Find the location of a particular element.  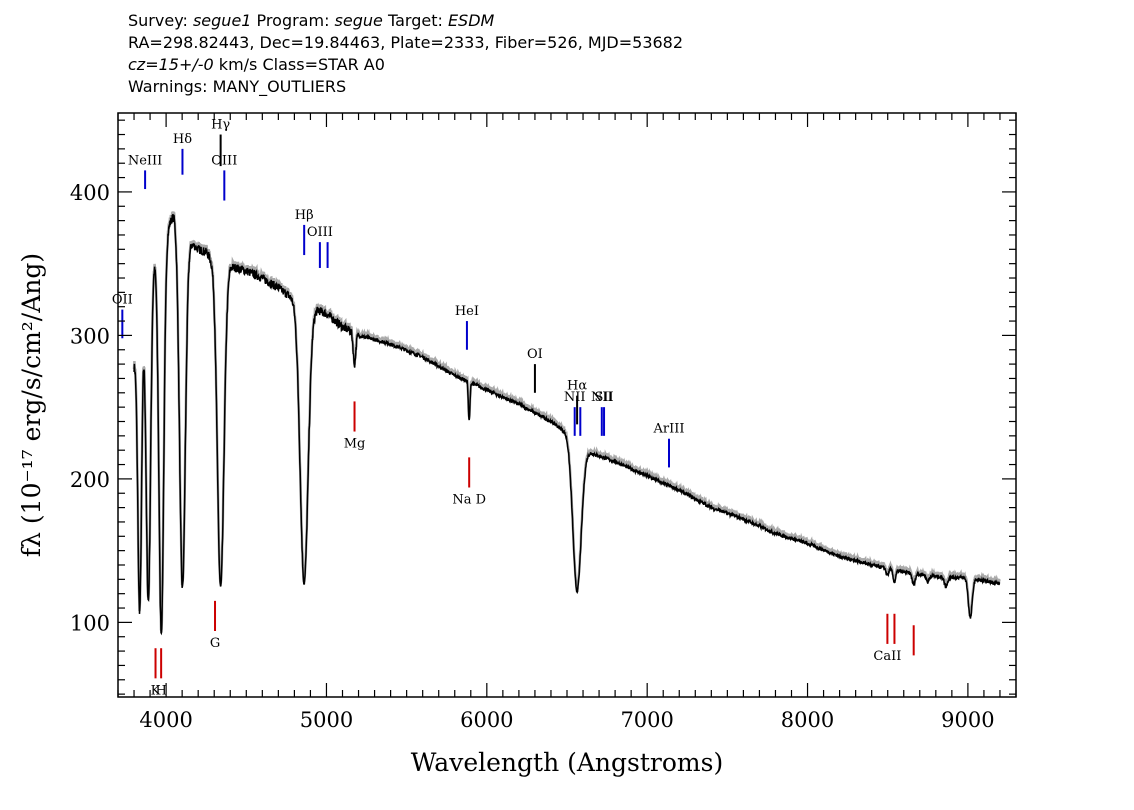

absorption-marker-label: CaII is located at coordinates (887, 656).